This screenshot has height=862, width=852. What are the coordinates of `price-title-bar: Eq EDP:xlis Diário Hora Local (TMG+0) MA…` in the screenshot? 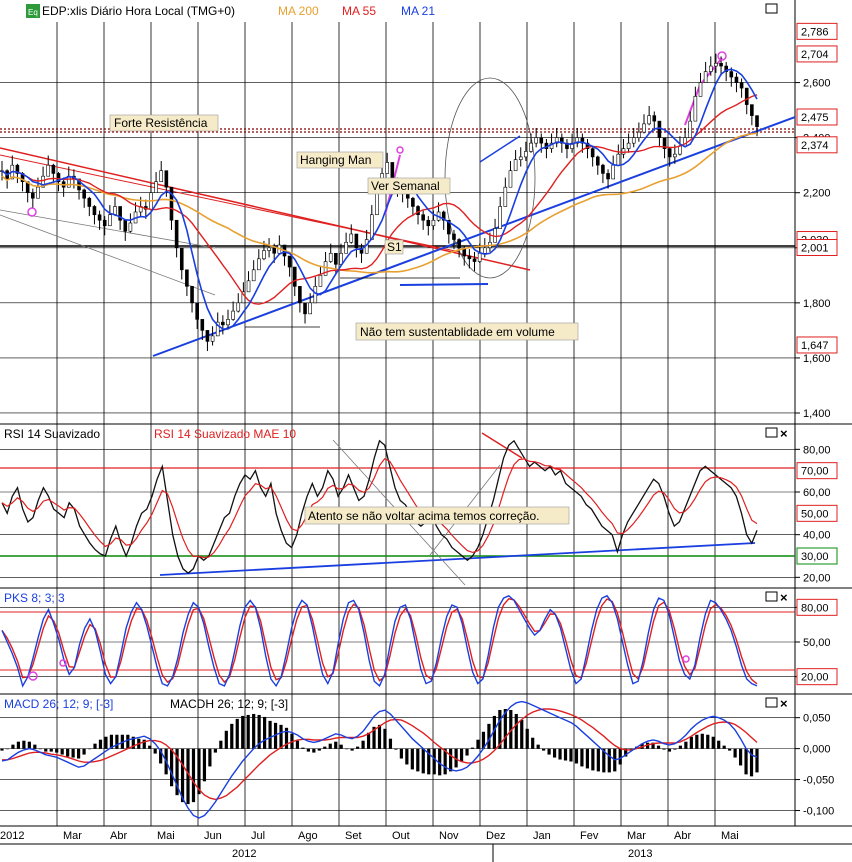 It's located at (402, 10).